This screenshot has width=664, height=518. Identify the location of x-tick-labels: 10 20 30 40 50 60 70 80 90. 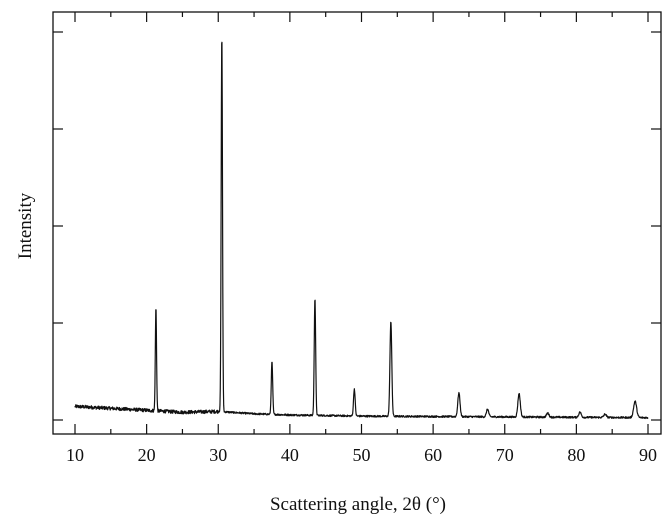
(361, 455).